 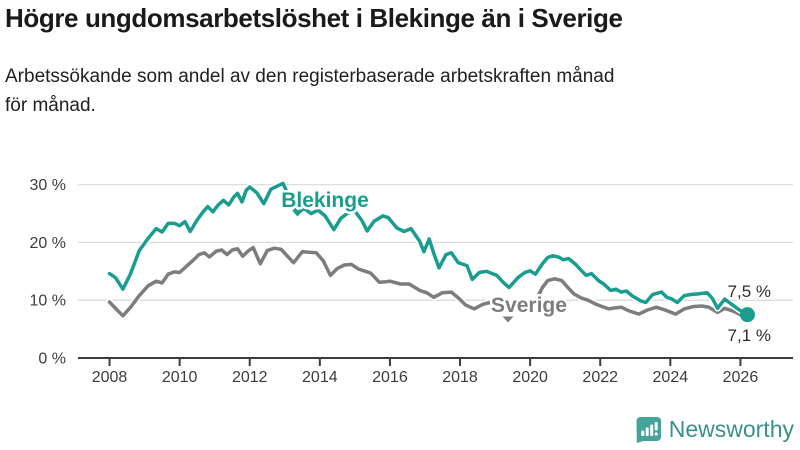 I want to click on x-axis-tick-label: 2020, so click(x=530, y=377).